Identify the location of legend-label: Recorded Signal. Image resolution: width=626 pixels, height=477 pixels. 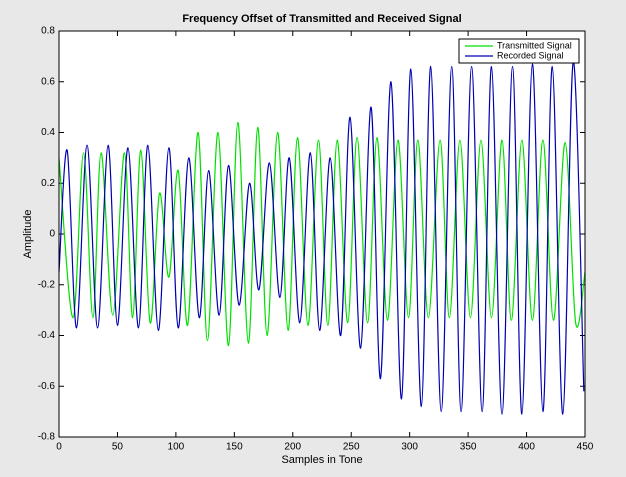
(530, 55).